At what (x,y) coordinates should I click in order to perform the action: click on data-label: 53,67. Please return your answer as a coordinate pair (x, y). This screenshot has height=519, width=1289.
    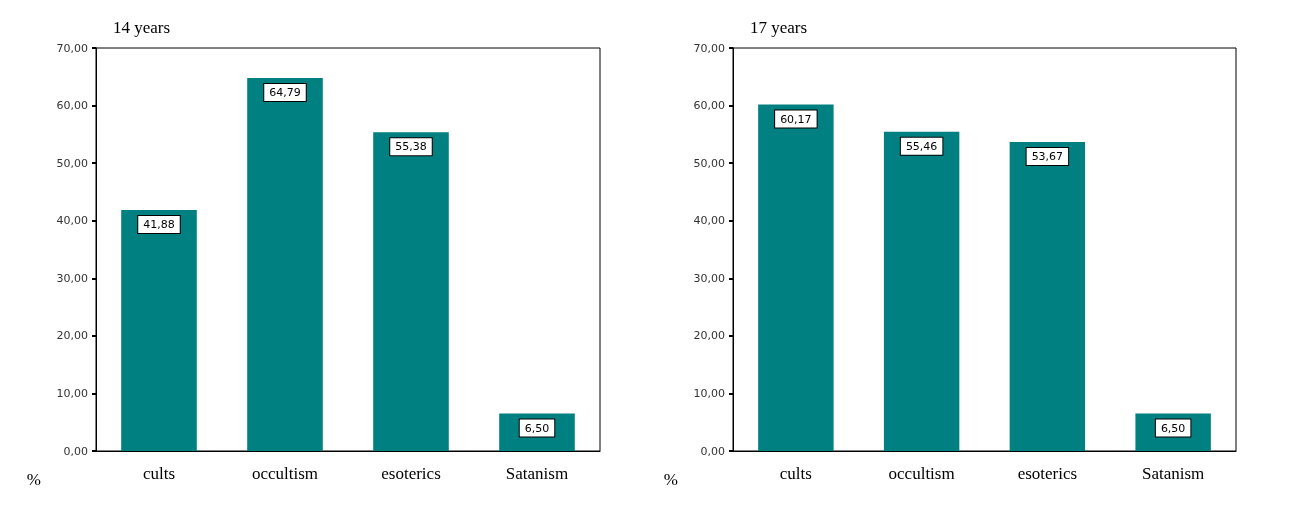
    Looking at the image, I should click on (1047, 157).